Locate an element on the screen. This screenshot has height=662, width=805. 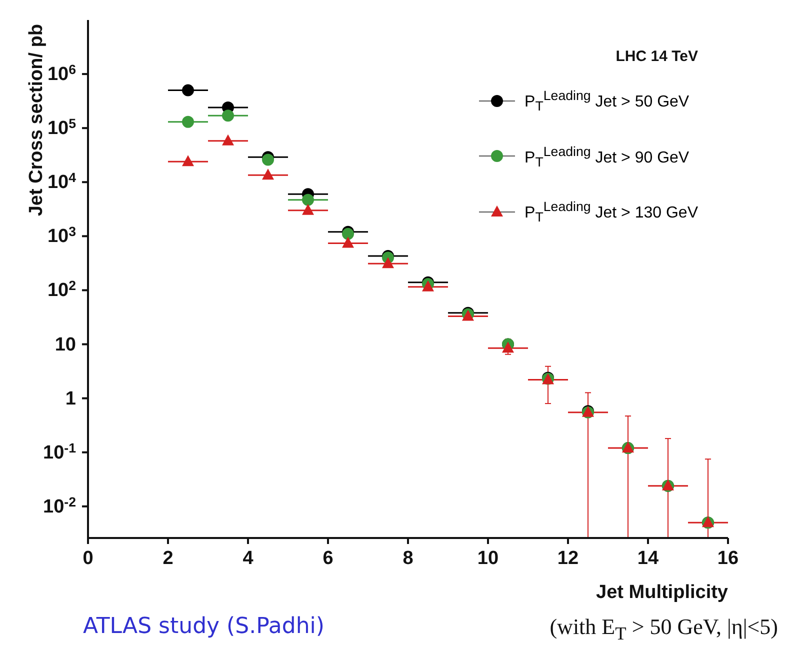
legend-label: P$_{T}$$^{Leading}$ Jet > 50 GeV is located at coordinates (607, 101).